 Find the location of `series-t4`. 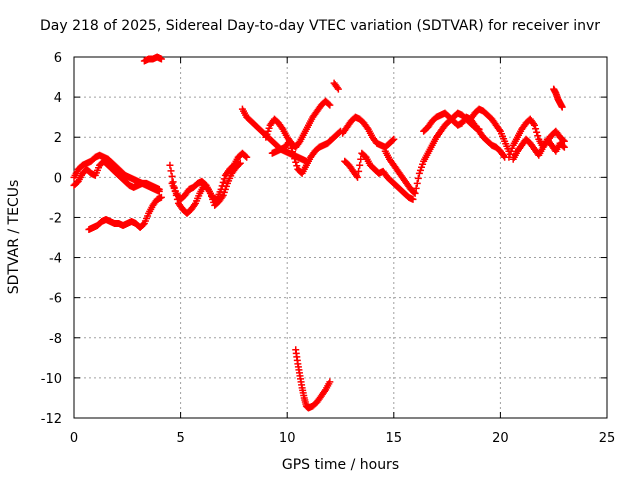

series-t4 is located at coordinates (152, 59).